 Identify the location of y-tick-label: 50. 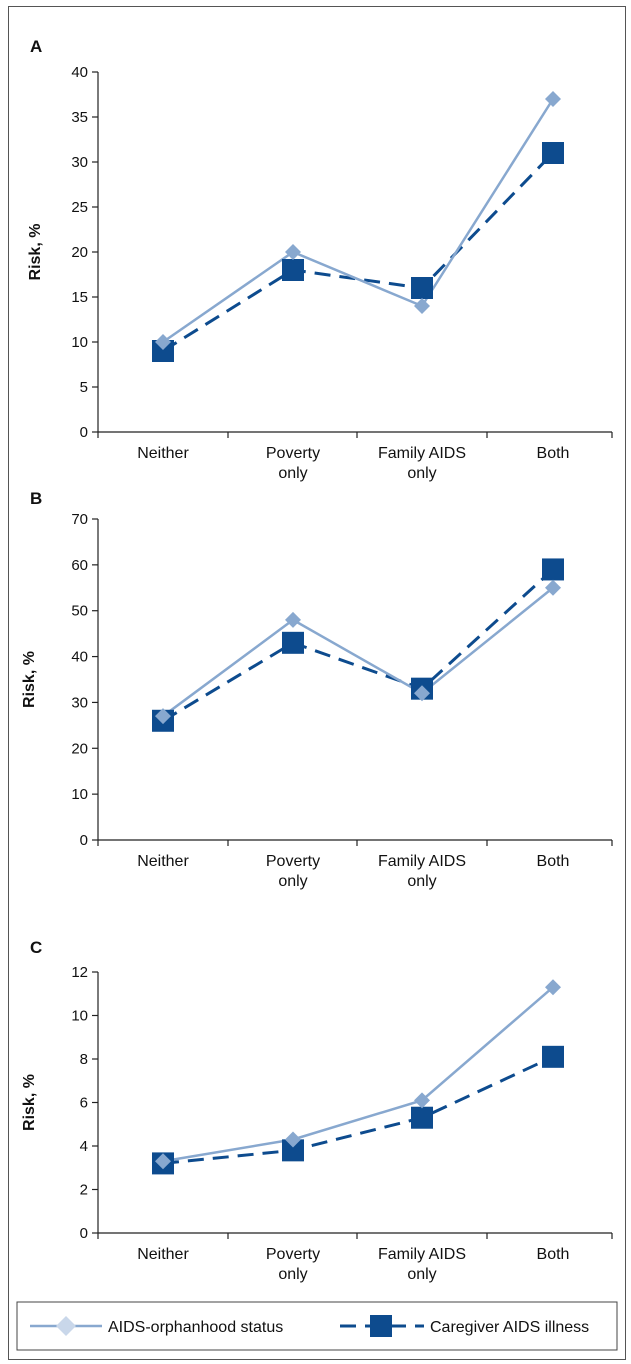
(79, 611).